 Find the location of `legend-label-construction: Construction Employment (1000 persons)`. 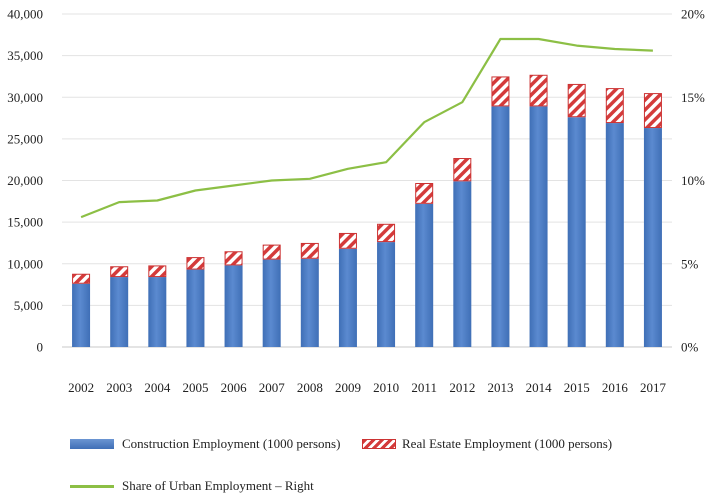

legend-label-construction: Construction Employment (1000 persons) is located at coordinates (231, 443).